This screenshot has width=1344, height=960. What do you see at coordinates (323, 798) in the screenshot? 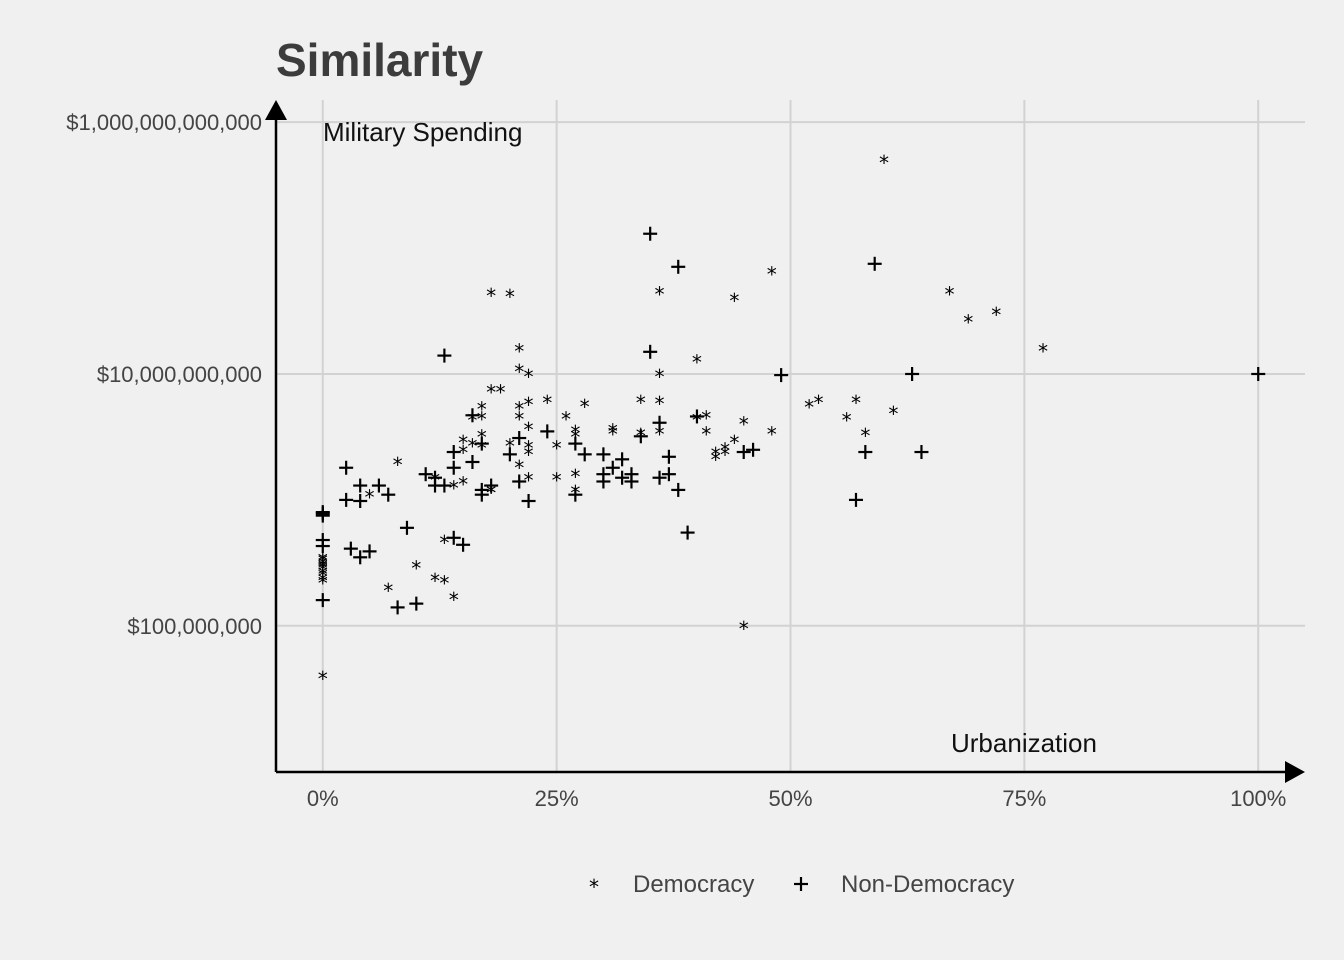
I see `x-tick-label: 0%` at bounding box center [323, 798].